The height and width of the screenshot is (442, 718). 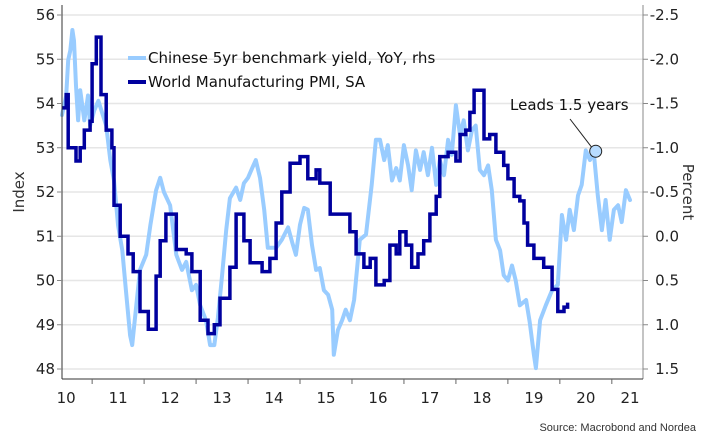 What do you see at coordinates (585, 398) in the screenshot?
I see `x-tick-label: 20` at bounding box center [585, 398].